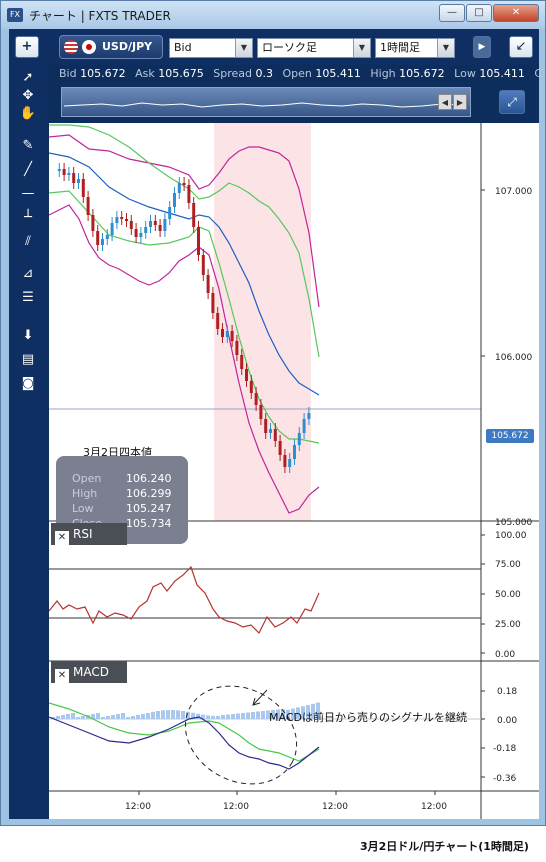  Describe the element at coordinates (28, 217) in the screenshot. I see `vertical-line-icon: ┴` at that location.